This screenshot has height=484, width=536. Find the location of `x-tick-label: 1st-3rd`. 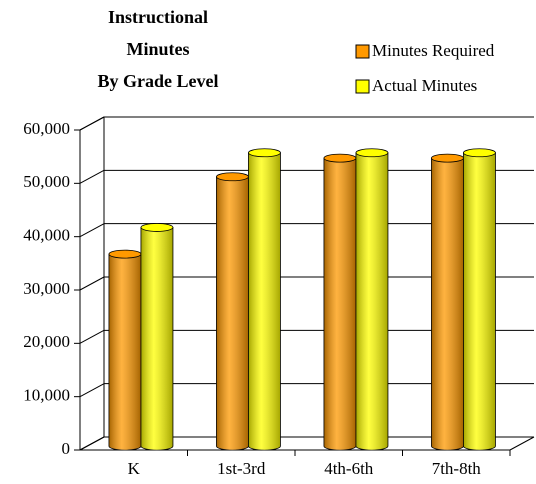

x-tick-label: 1st-3rd is located at coordinates (241, 468).